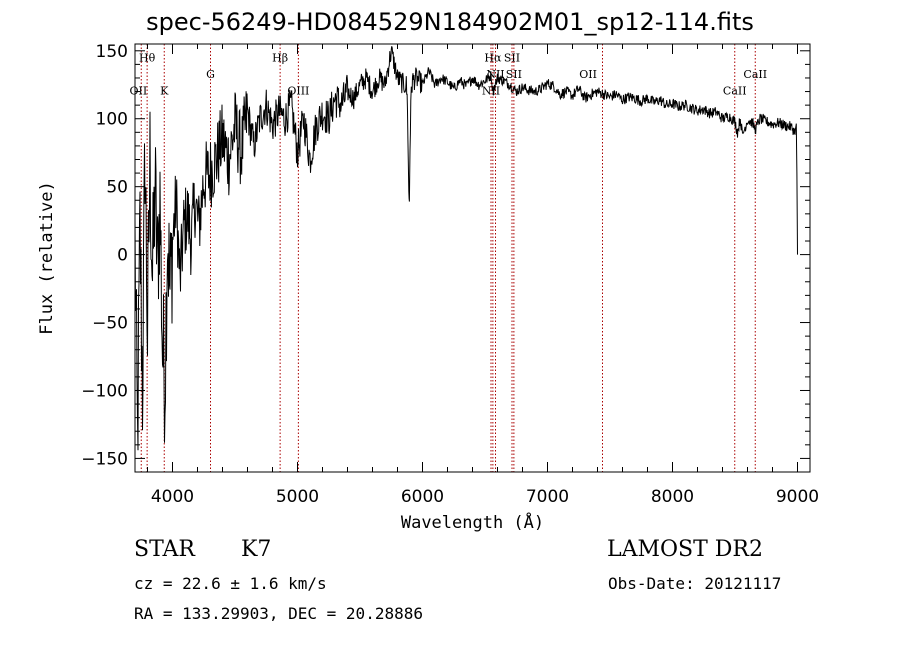 The image size is (900, 649). I want to click on ra-dec-coordinates: RA = 133.29903, DEC = 20.28886, so click(278, 613).